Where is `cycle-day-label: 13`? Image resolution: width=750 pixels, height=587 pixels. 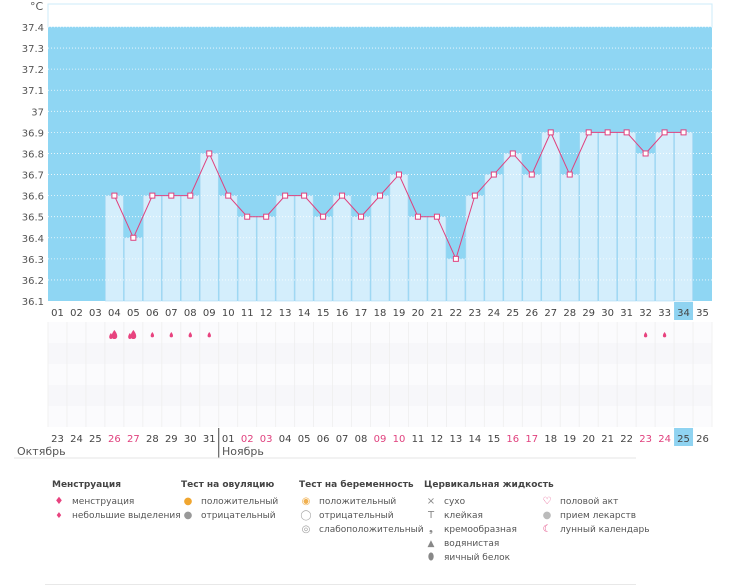
cycle-day-label: 13 is located at coordinates (285, 313).